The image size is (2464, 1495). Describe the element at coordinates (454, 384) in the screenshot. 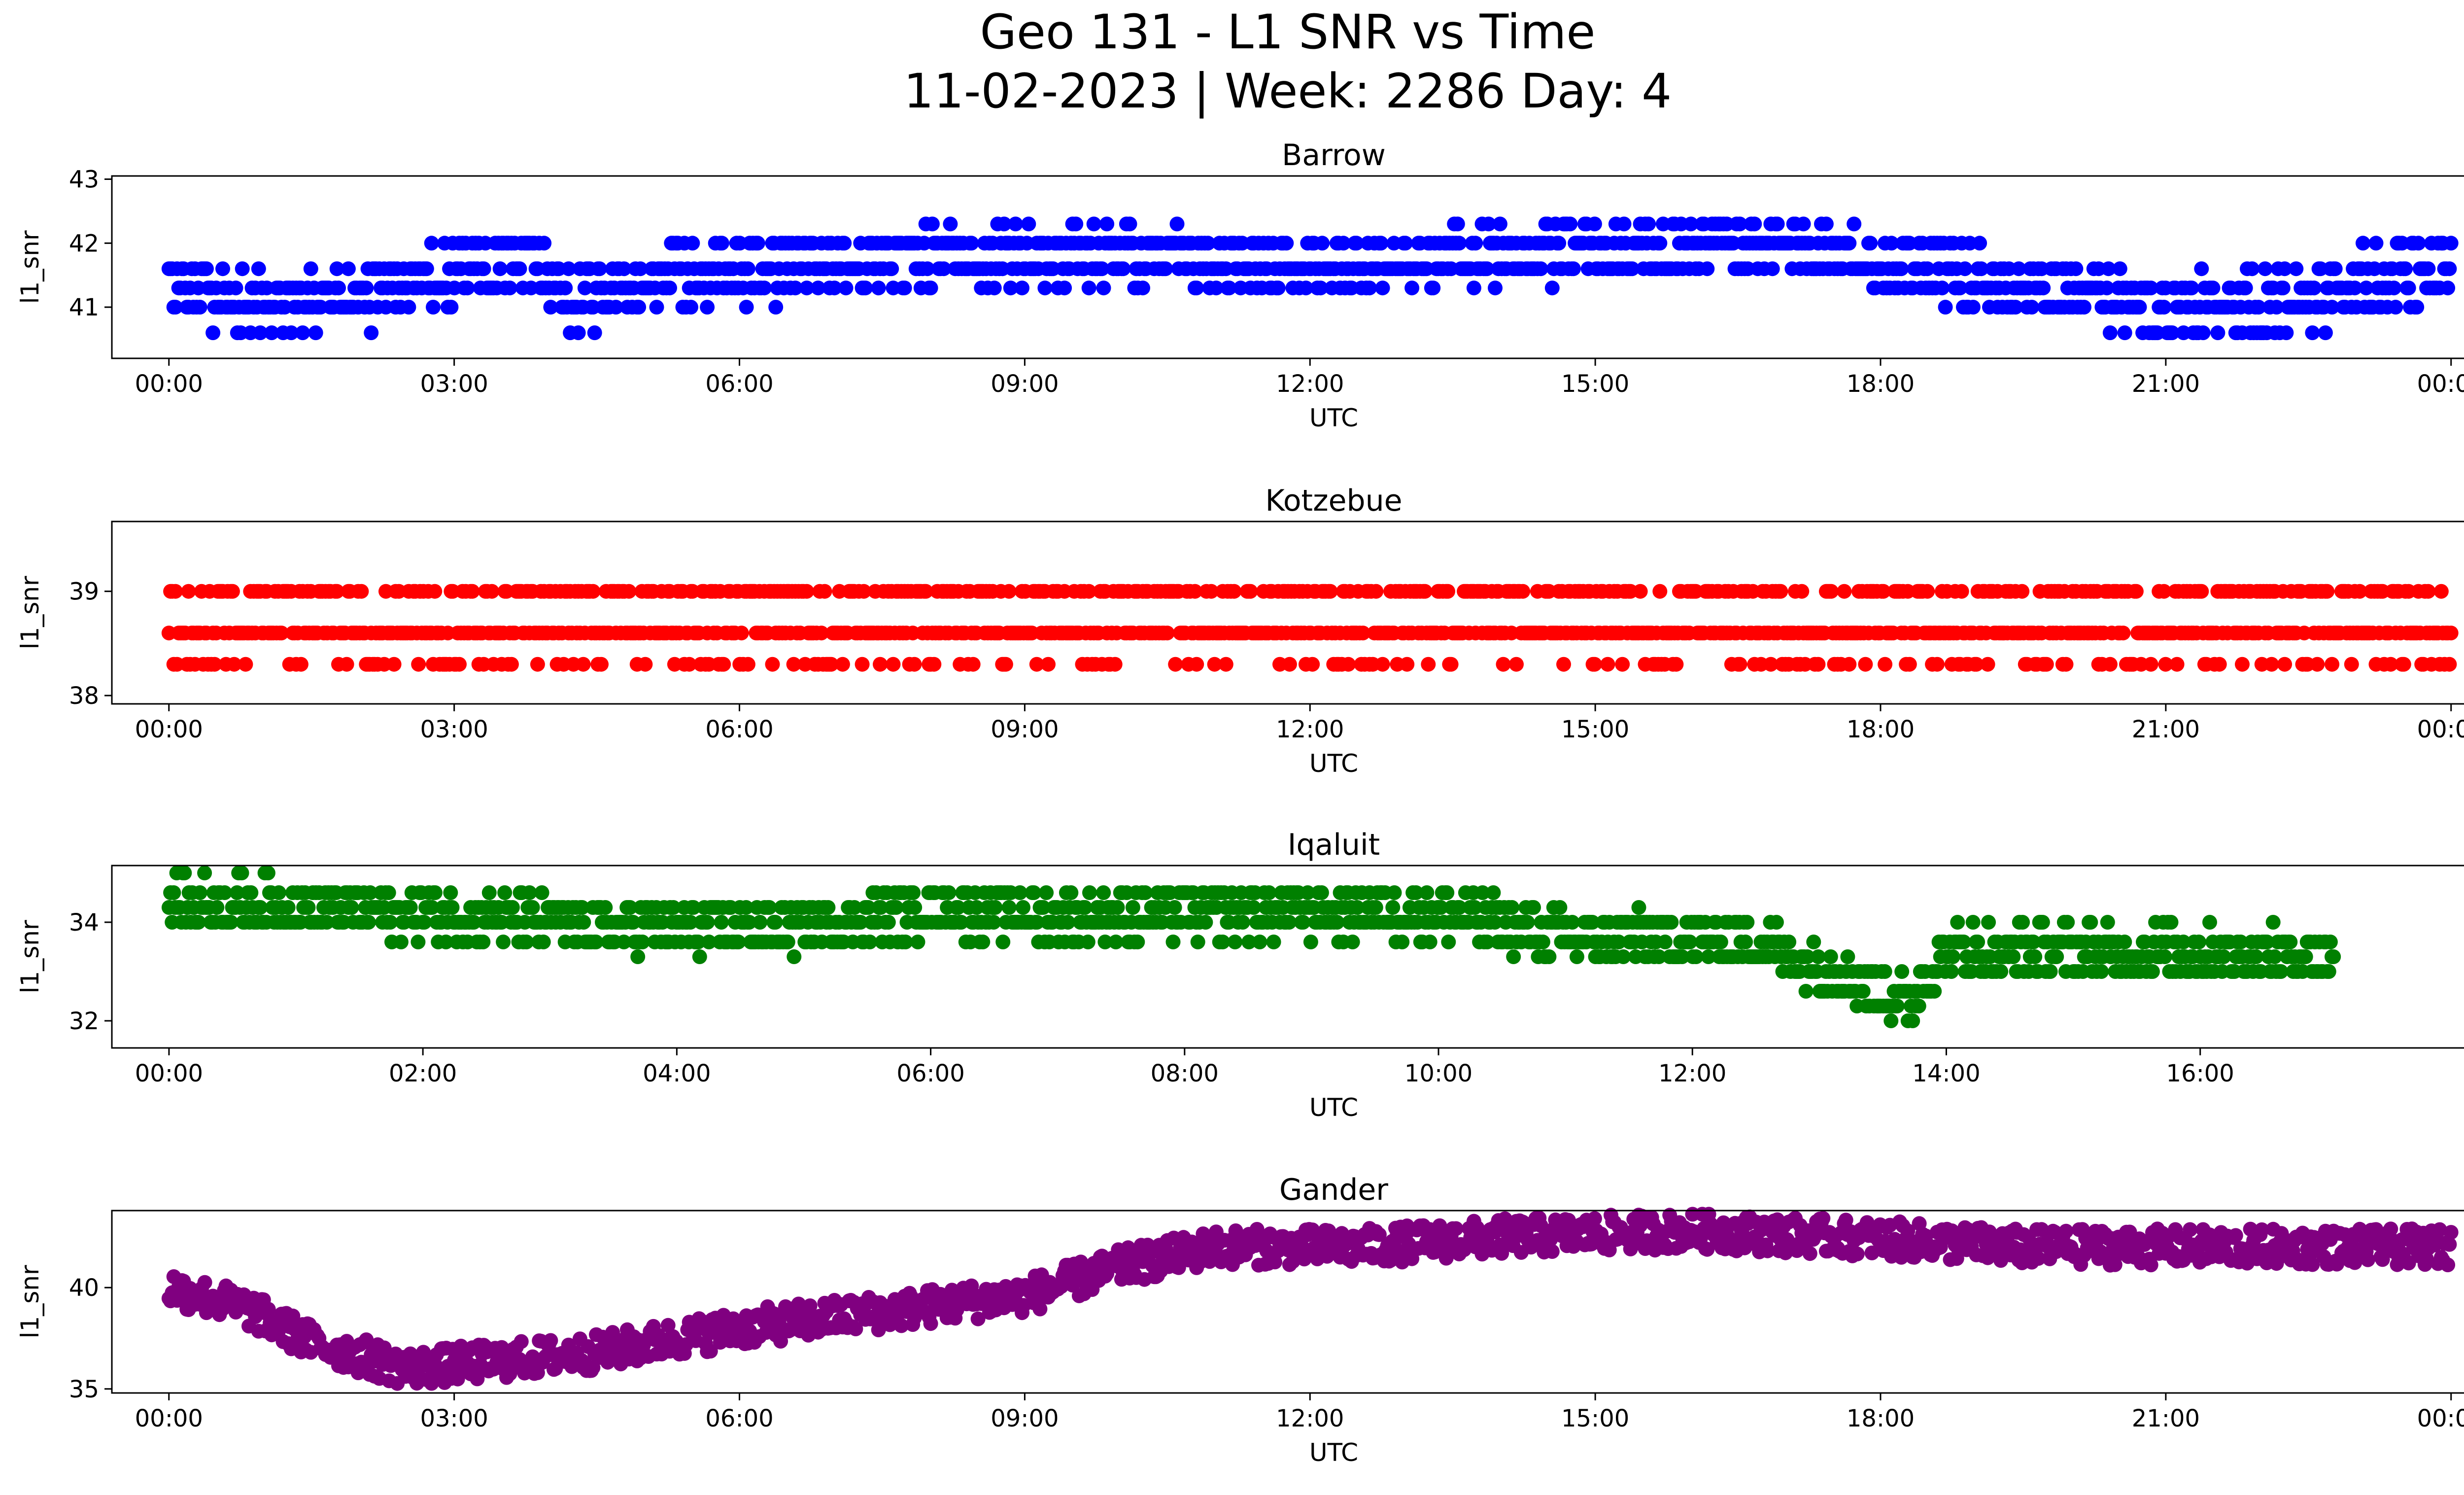

I see `x-tick-label: 03:00` at that location.